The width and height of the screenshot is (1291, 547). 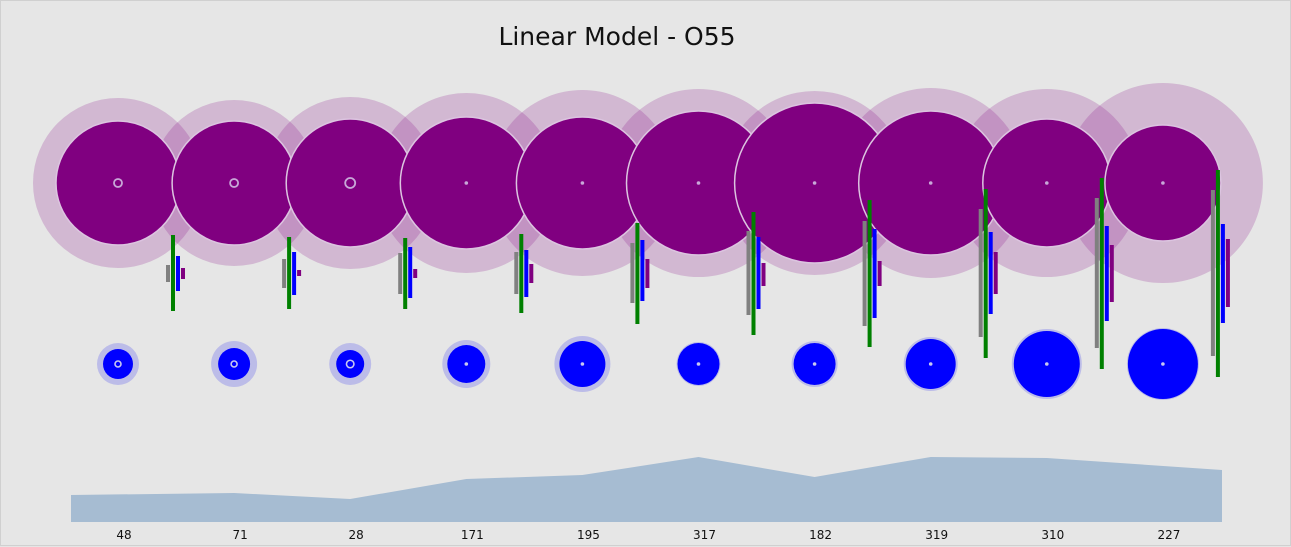 I want to click on x-tick-label: 319, so click(x=936, y=535).